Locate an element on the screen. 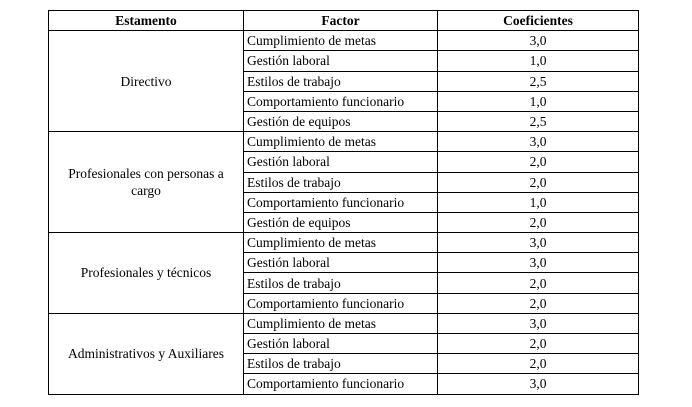  estamento-cell: Directivo is located at coordinates (146, 81).